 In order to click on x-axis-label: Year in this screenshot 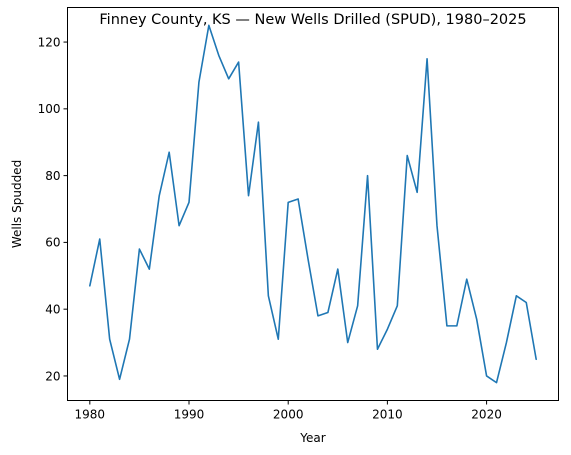, I will do `click(312, 438)`.